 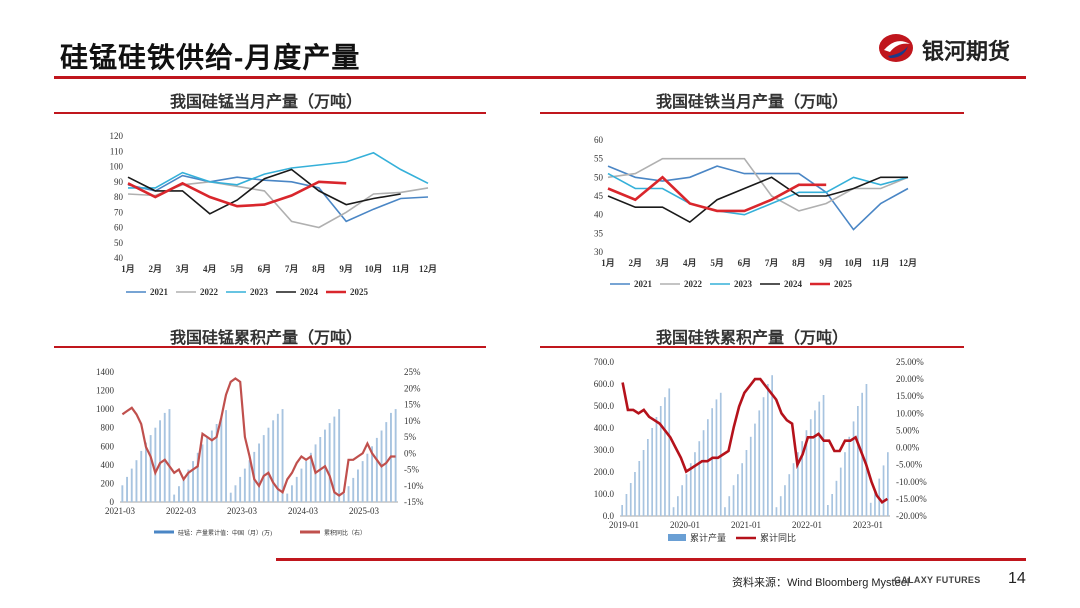 I want to click on series-line-2021, so click(x=278, y=198).